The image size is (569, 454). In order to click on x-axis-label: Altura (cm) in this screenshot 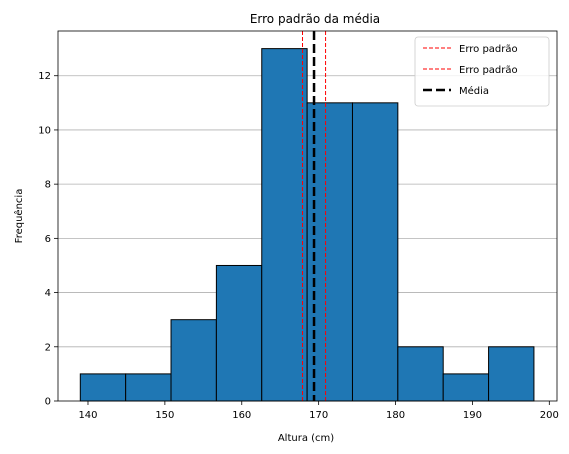, I will do `click(306, 438)`.